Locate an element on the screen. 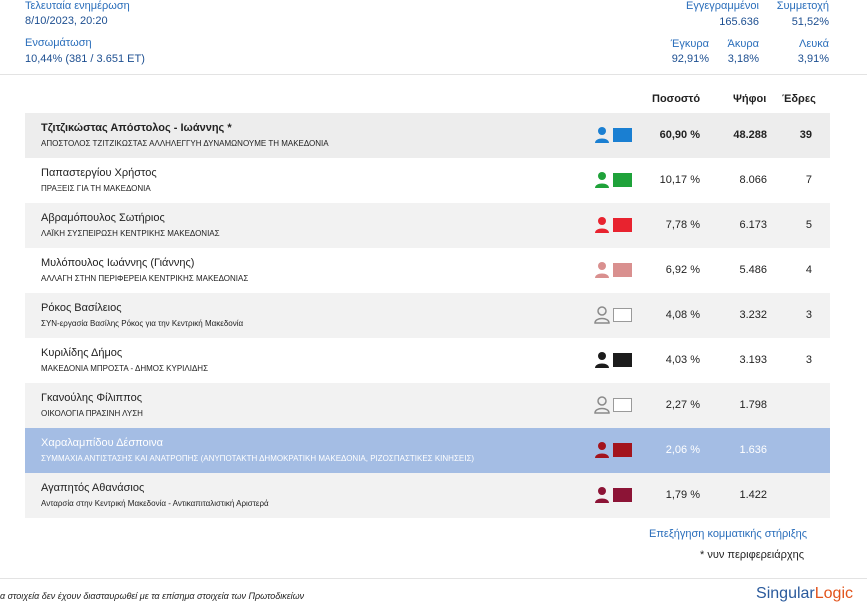 This screenshot has height=605, width=867. party-name: ΠΡΑΞΕΙΣ ΓΙΑ ΤΗ ΜΑΚΕΔΟΝΙΑ is located at coordinates (96, 188).